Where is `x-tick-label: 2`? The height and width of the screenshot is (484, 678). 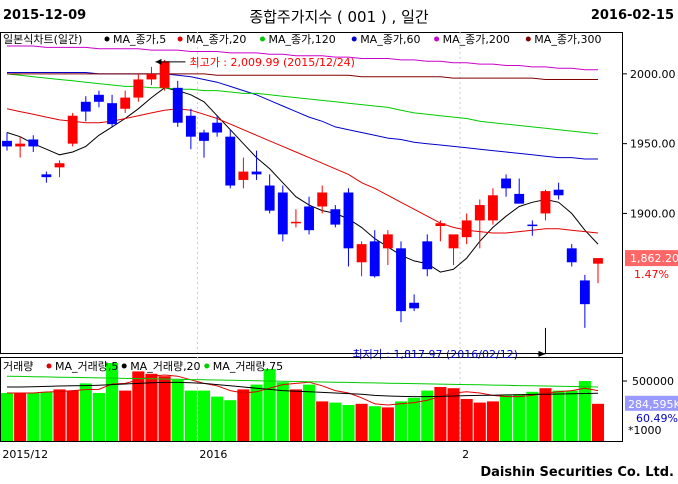 x-tick-label: 2 is located at coordinates (465, 454).